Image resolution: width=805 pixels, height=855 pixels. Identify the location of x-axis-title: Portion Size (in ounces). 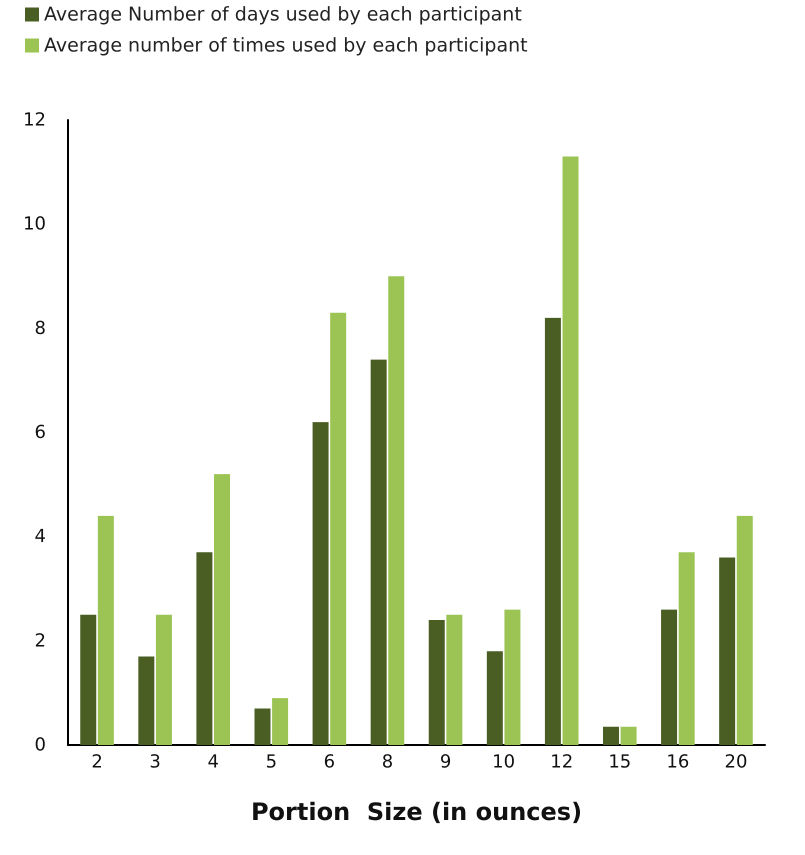
(416, 812).